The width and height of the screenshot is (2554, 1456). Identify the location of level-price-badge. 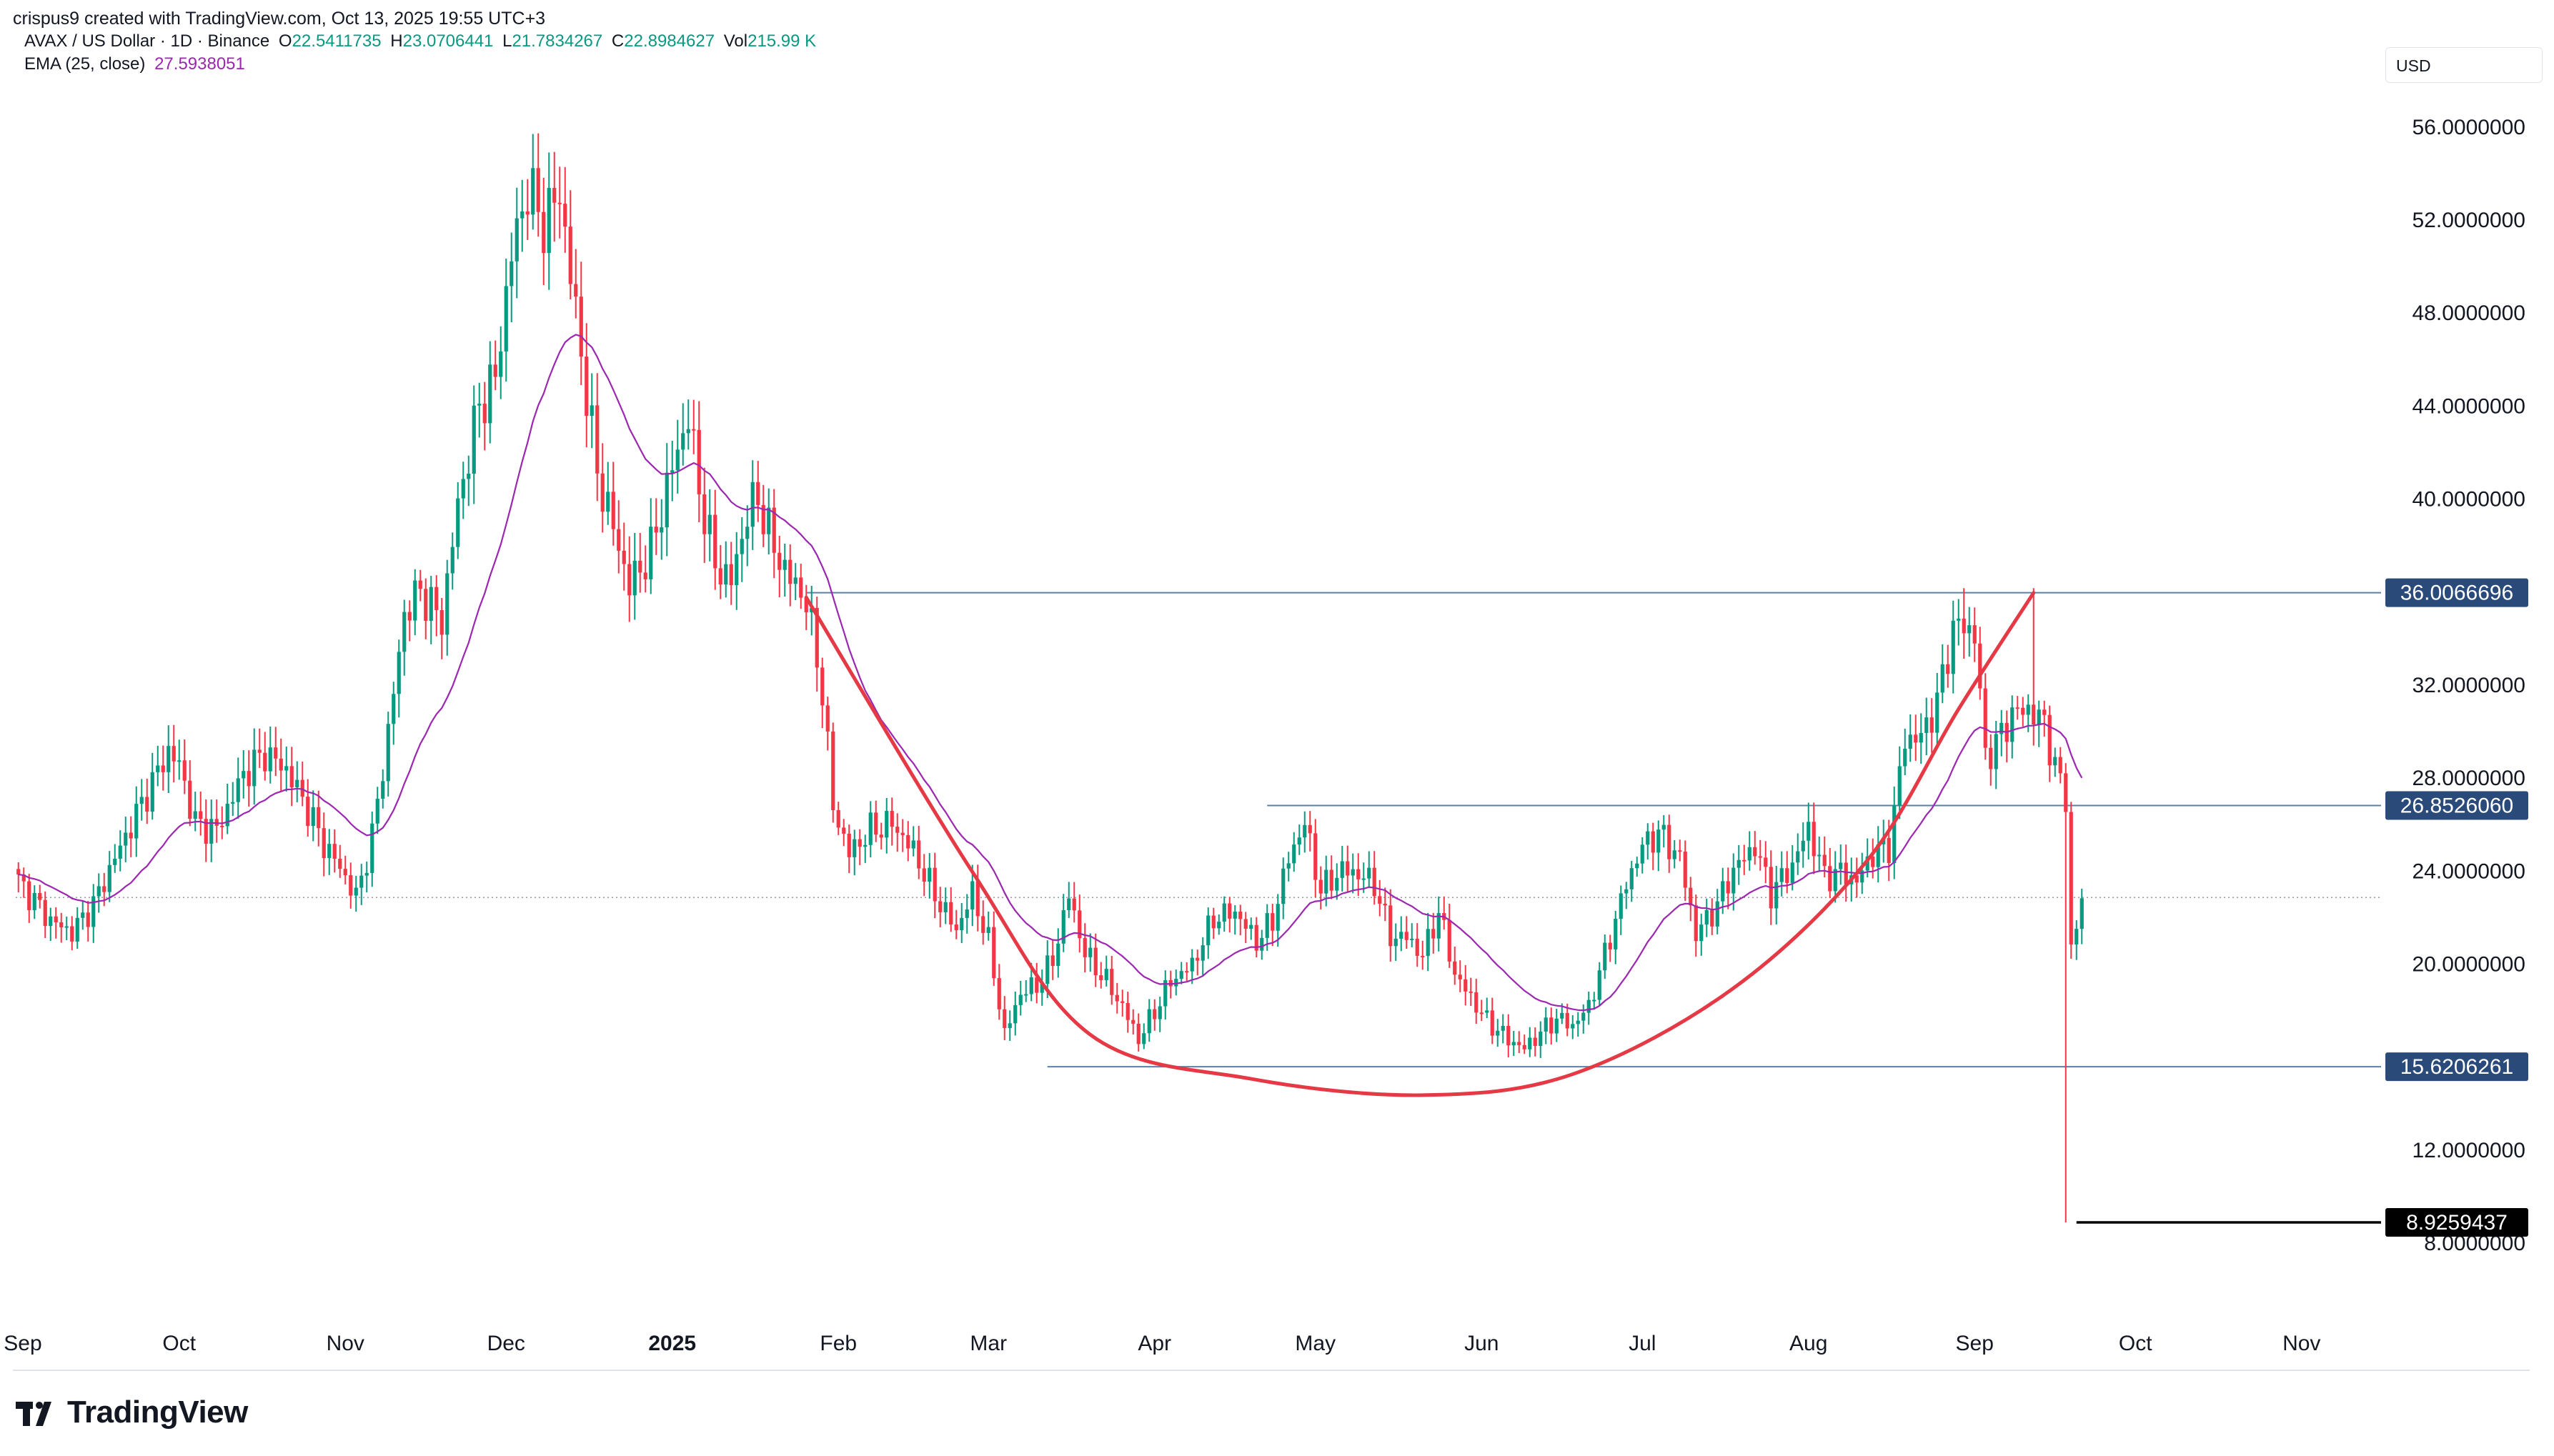
(2456, 1067).